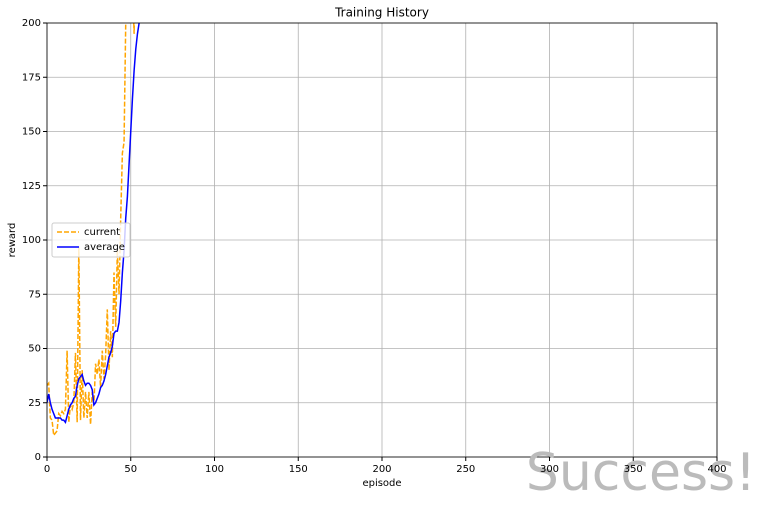 Image resolution: width=767 pixels, height=512 pixels. Describe the element at coordinates (298, 469) in the screenshot. I see `x-tick-label: 150` at that location.